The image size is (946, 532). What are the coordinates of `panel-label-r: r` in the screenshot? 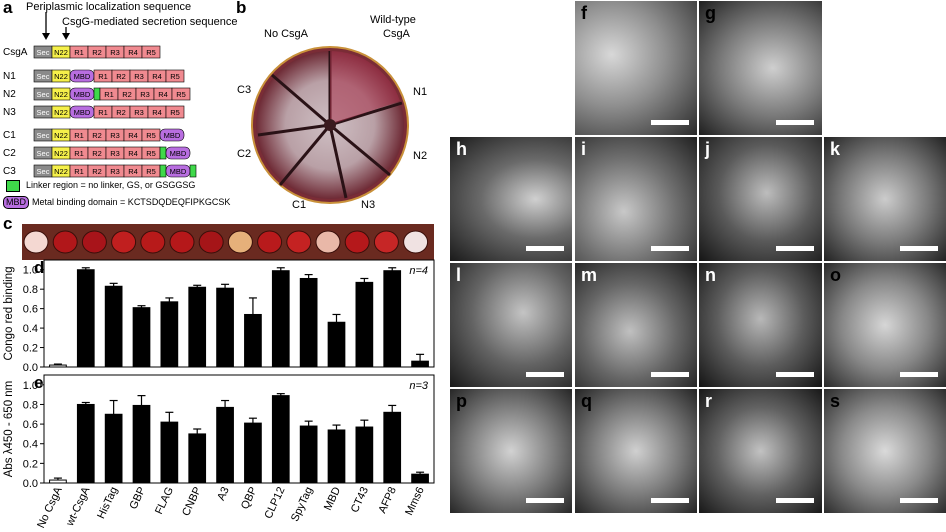 It's located at (709, 401).